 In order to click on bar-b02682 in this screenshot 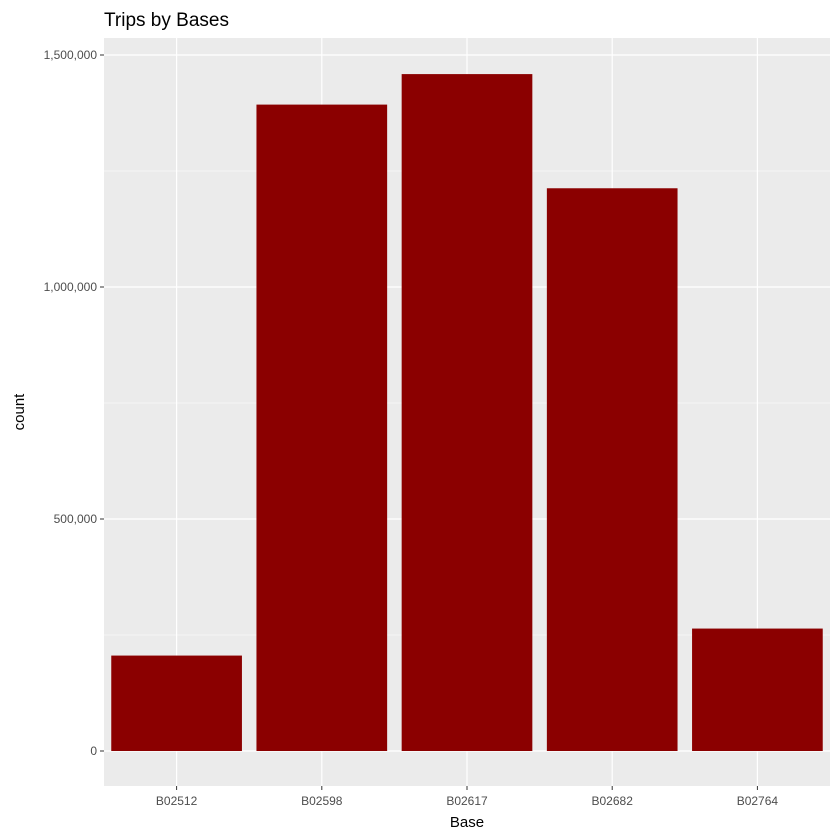, I will do `click(612, 470)`.